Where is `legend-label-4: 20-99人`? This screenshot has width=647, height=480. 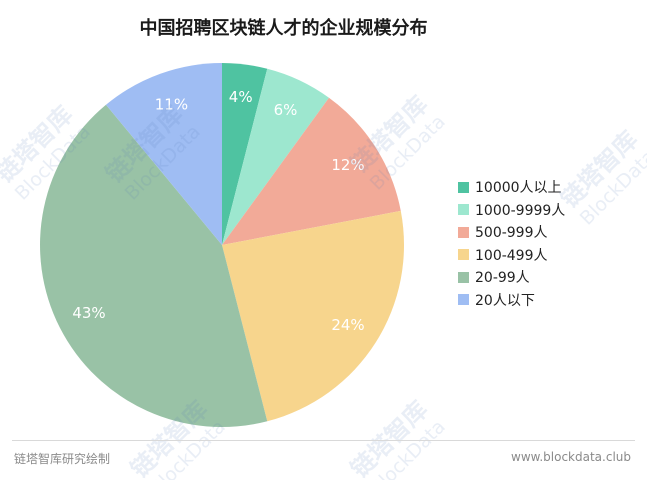 legend-label-4: 20-99人 is located at coordinates (502, 278).